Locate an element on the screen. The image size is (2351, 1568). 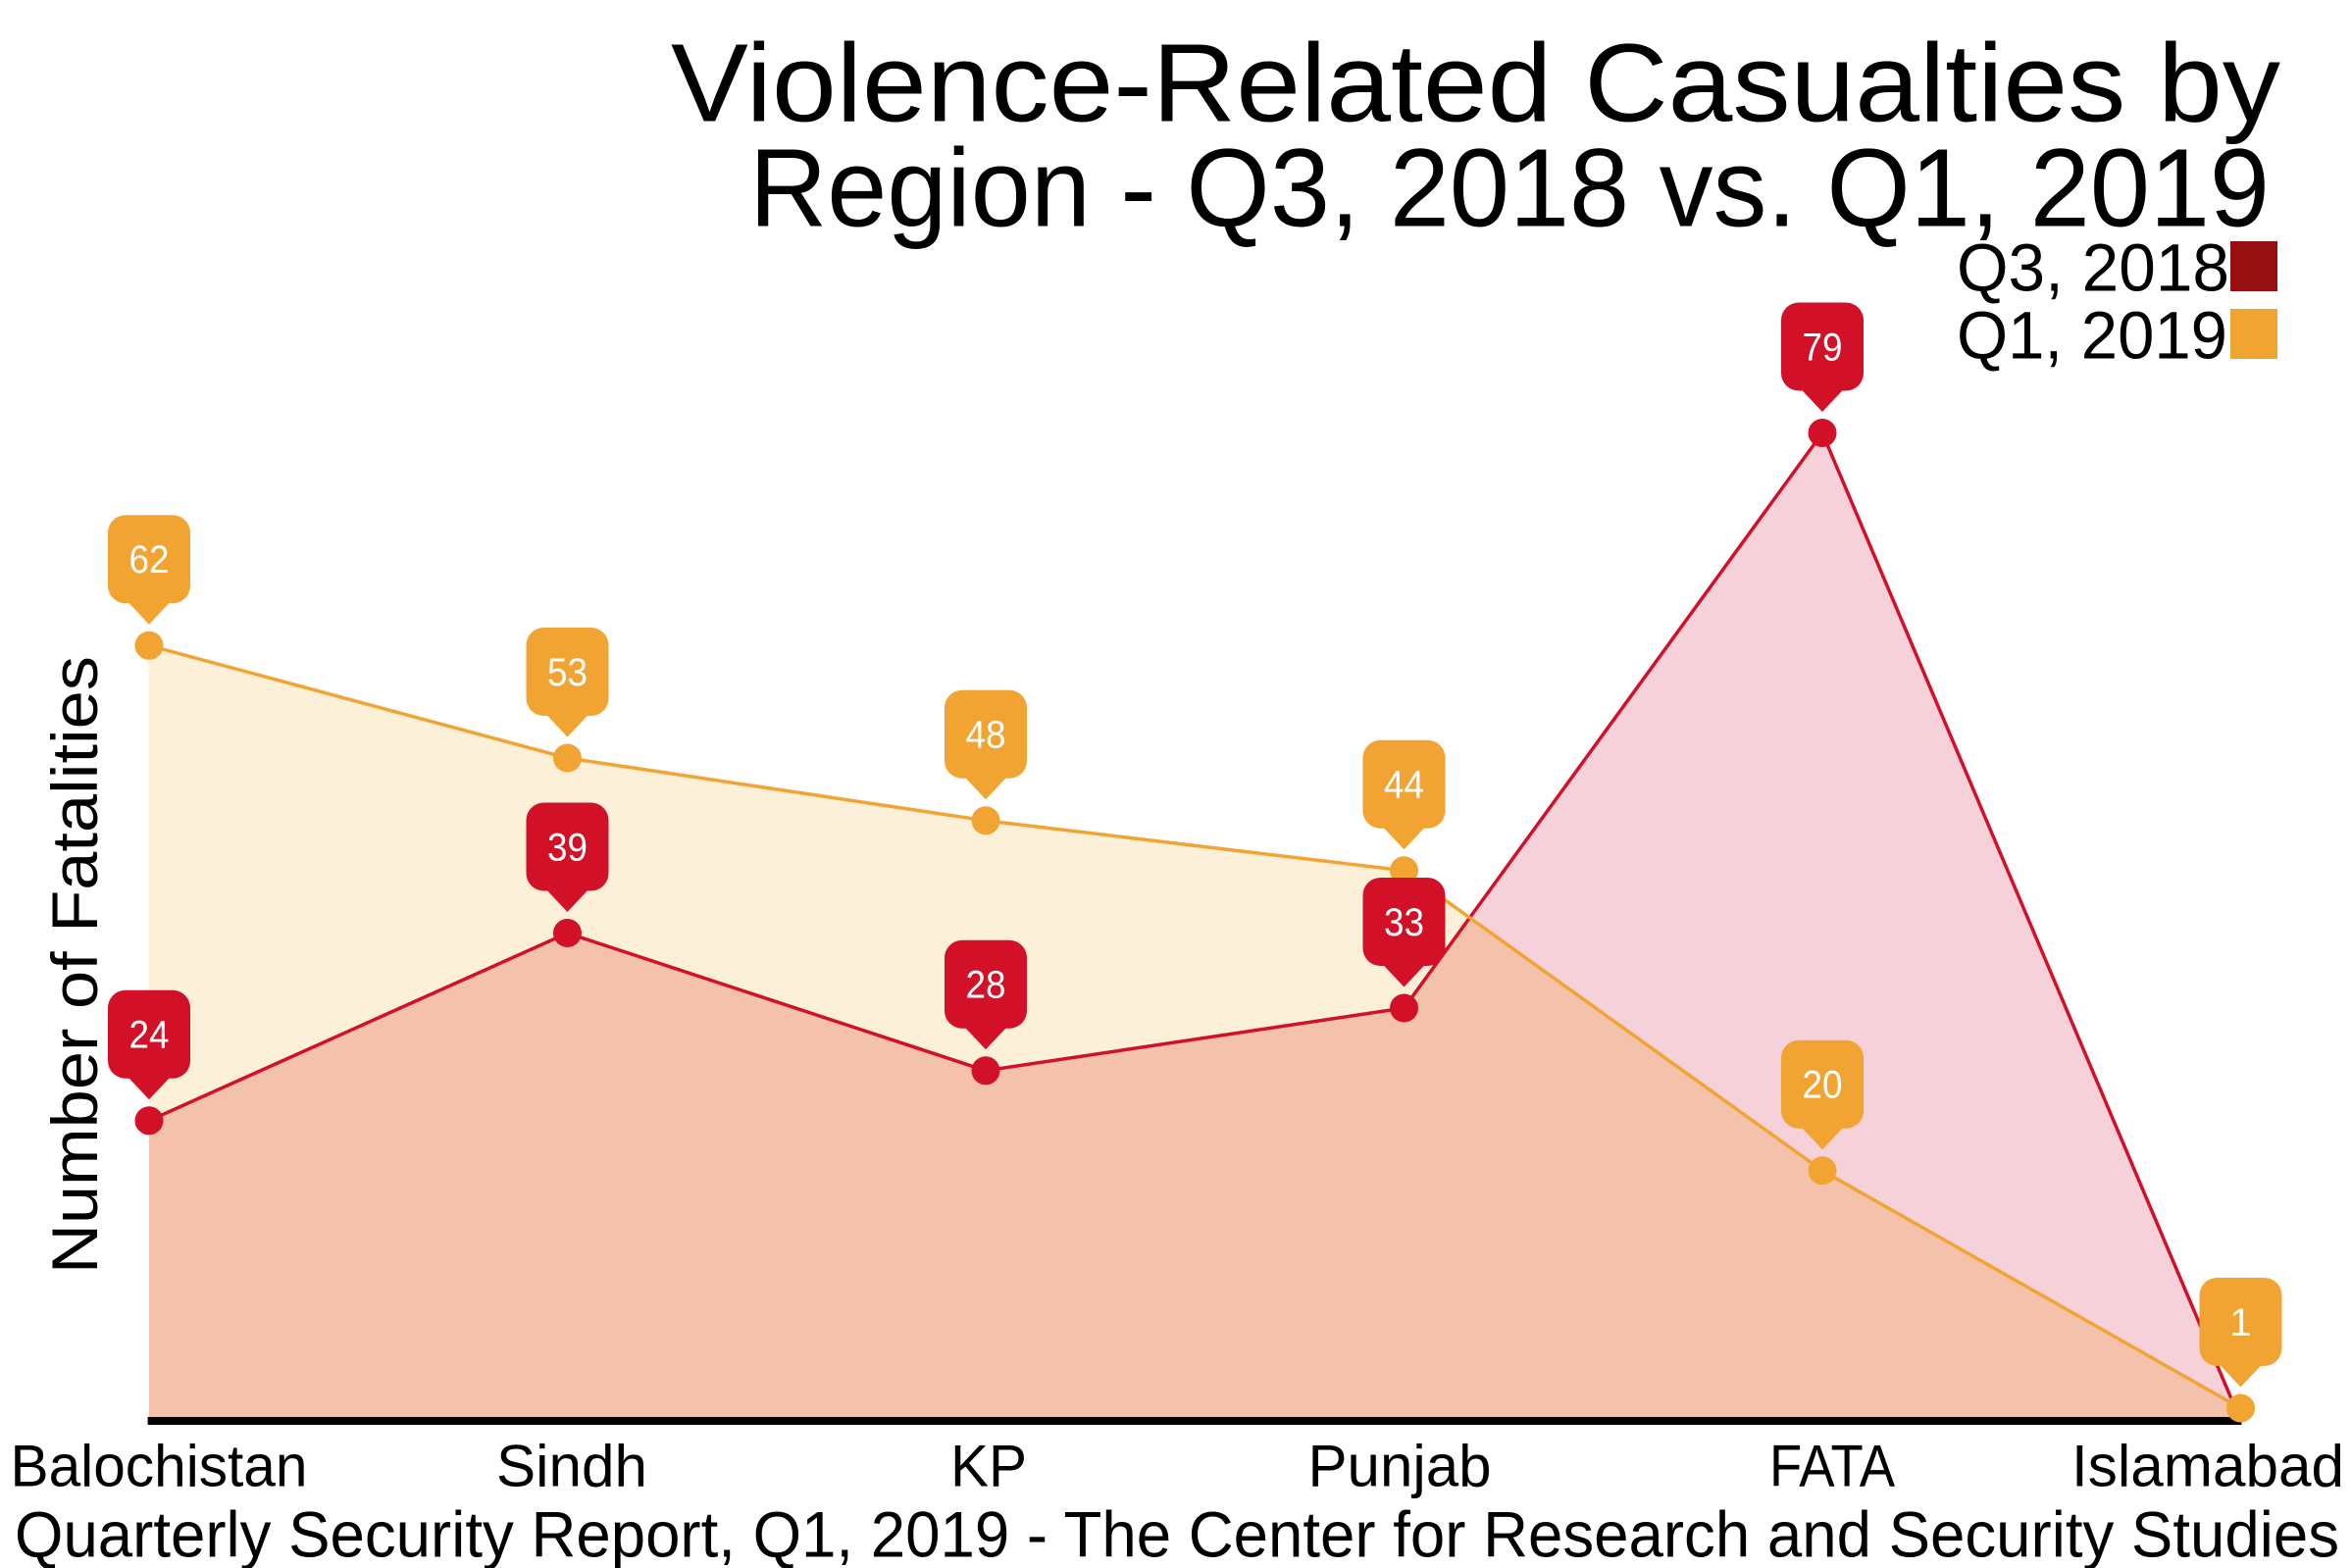
svg-text: 20 is located at coordinates (1823, 1085).